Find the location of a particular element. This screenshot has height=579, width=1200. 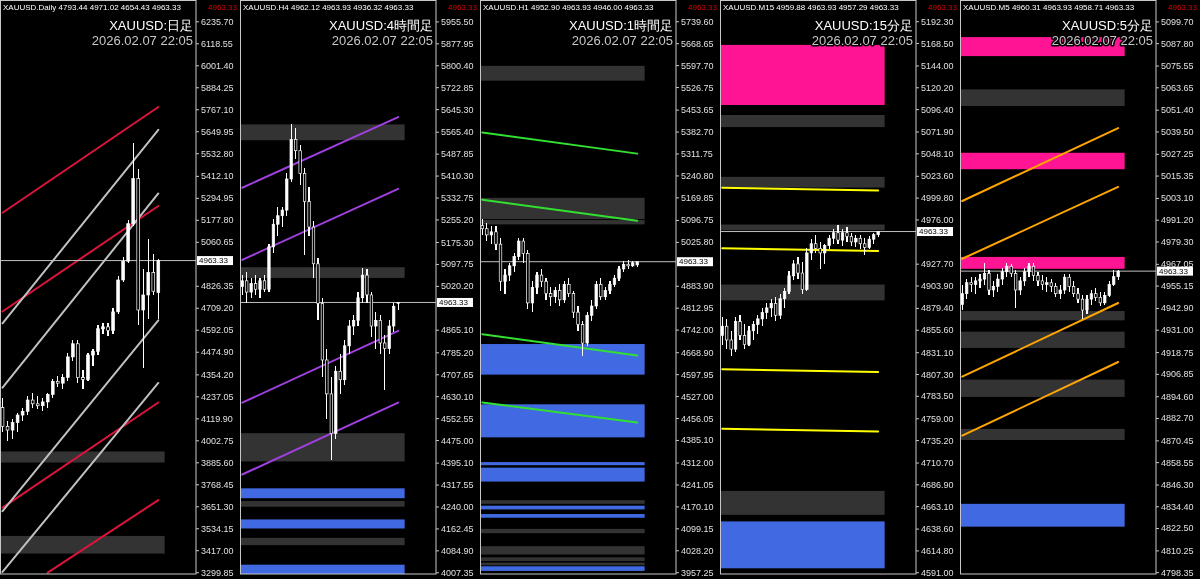

y-tick-label: 4810.25 is located at coordinates (1177, 550).